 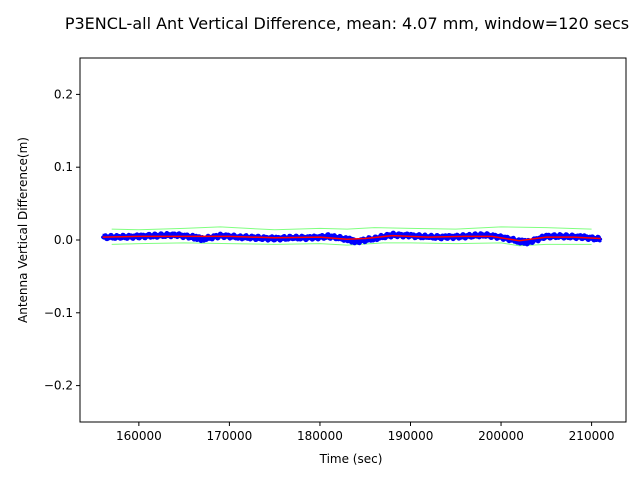 What do you see at coordinates (411, 436) in the screenshot?
I see `x-tick-label: 190000` at bounding box center [411, 436].